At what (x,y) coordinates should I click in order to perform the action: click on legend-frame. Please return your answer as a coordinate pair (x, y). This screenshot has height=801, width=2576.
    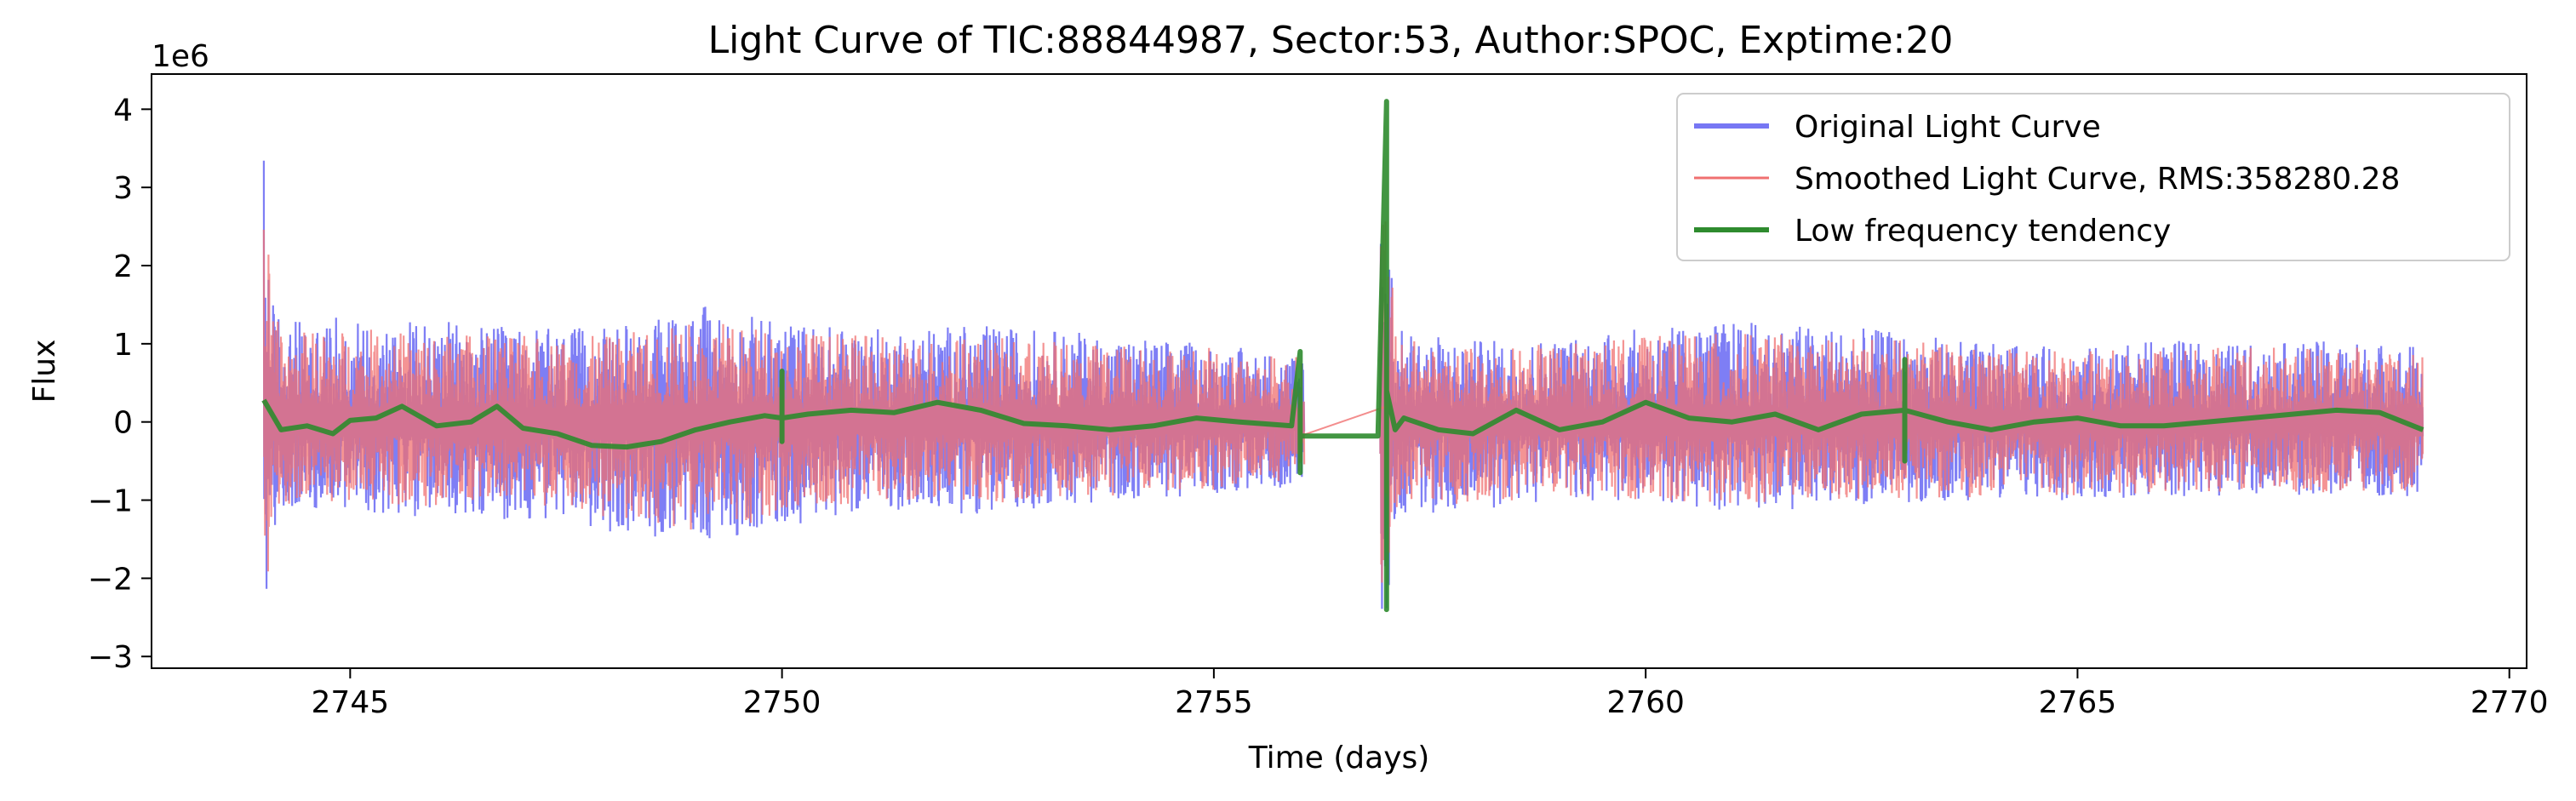
    Looking at the image, I should click on (2093, 177).